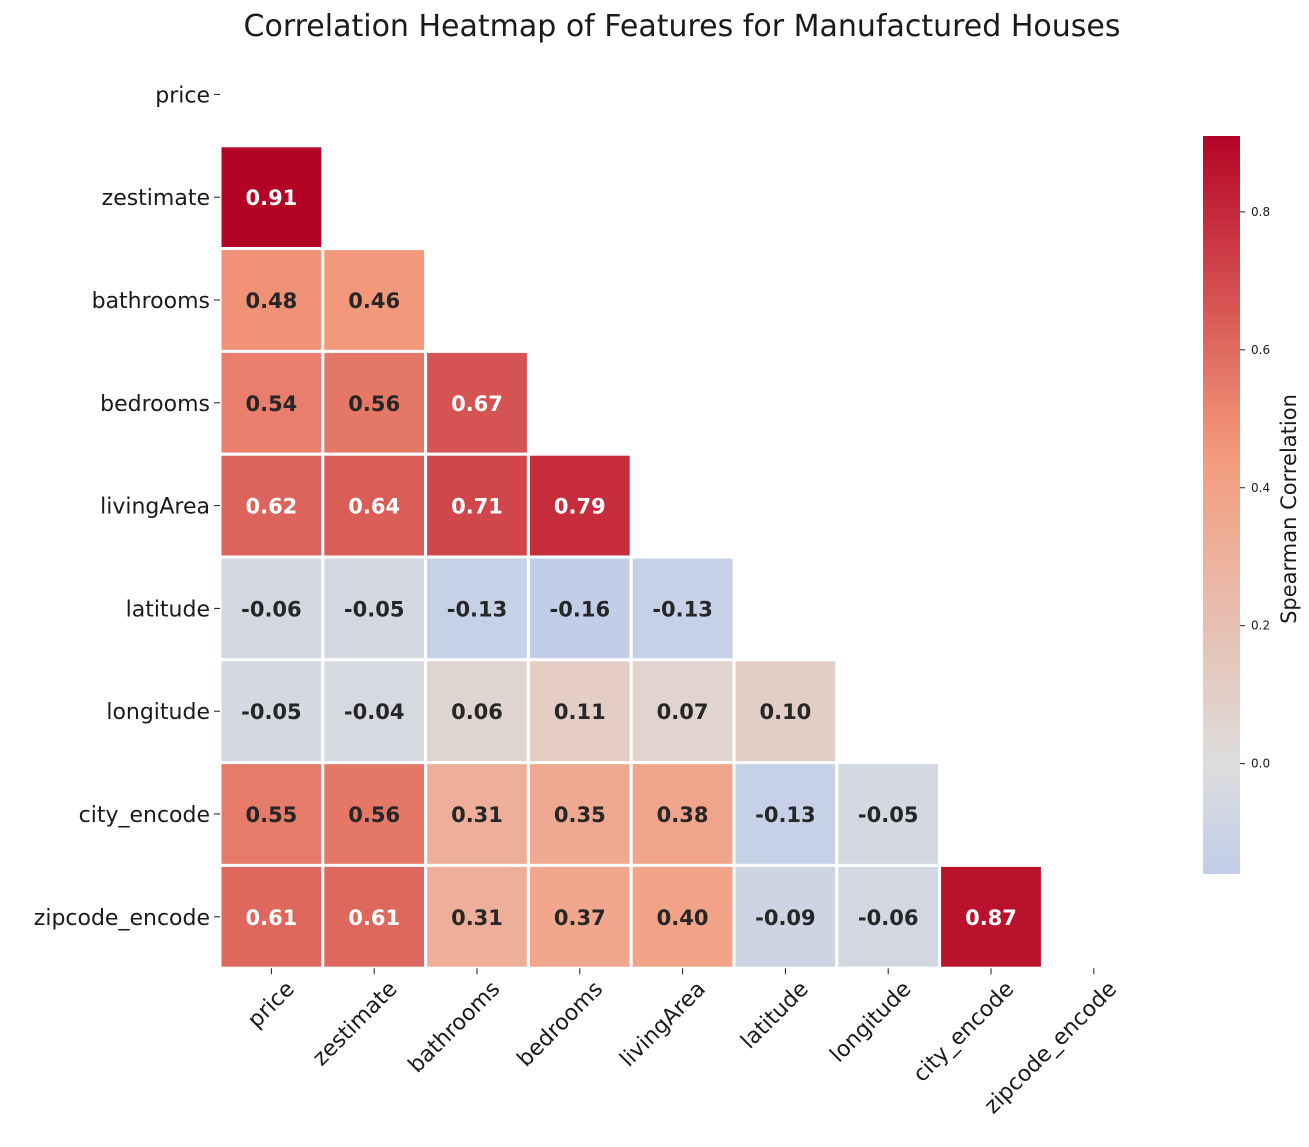  I want to click on x-tick-label-city_encode: city_encode, so click(964, 1032).